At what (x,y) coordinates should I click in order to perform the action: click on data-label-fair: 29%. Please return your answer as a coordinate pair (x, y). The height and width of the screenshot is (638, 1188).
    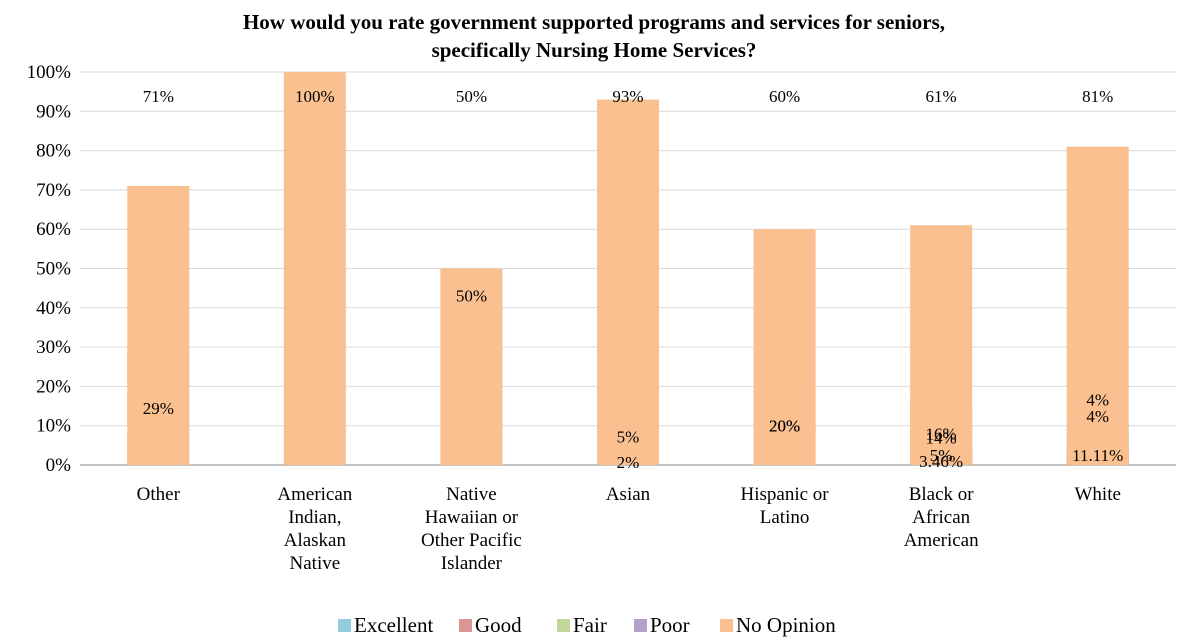
    Looking at the image, I should click on (158, 408).